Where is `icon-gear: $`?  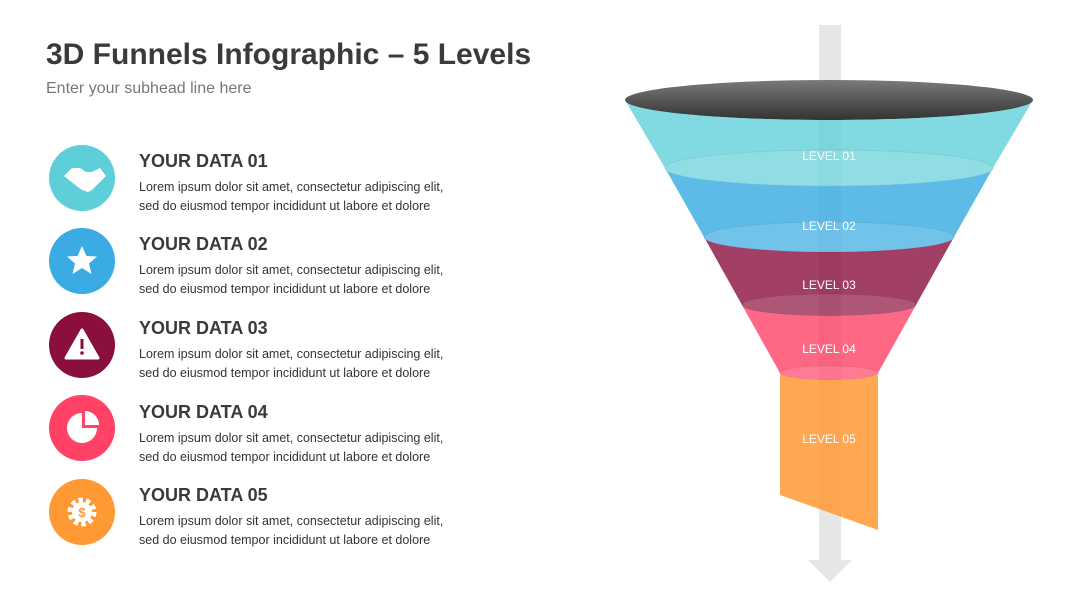 icon-gear: $ is located at coordinates (82, 512).